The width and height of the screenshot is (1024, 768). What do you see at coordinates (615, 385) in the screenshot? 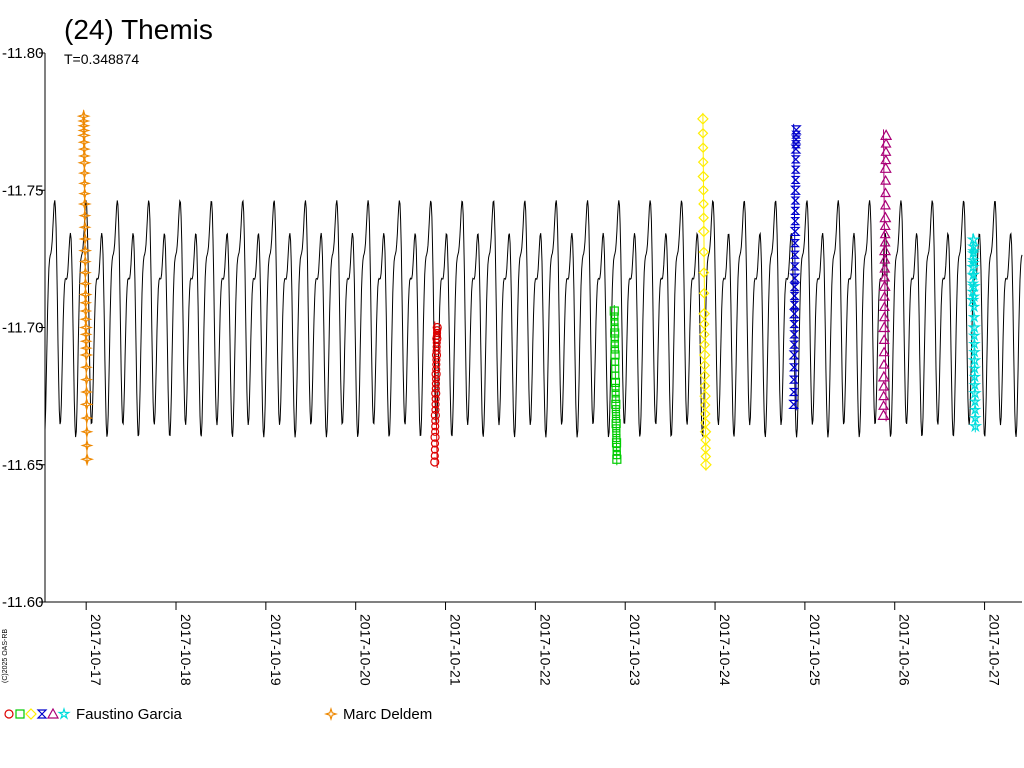
I see `series-square` at bounding box center [615, 385].